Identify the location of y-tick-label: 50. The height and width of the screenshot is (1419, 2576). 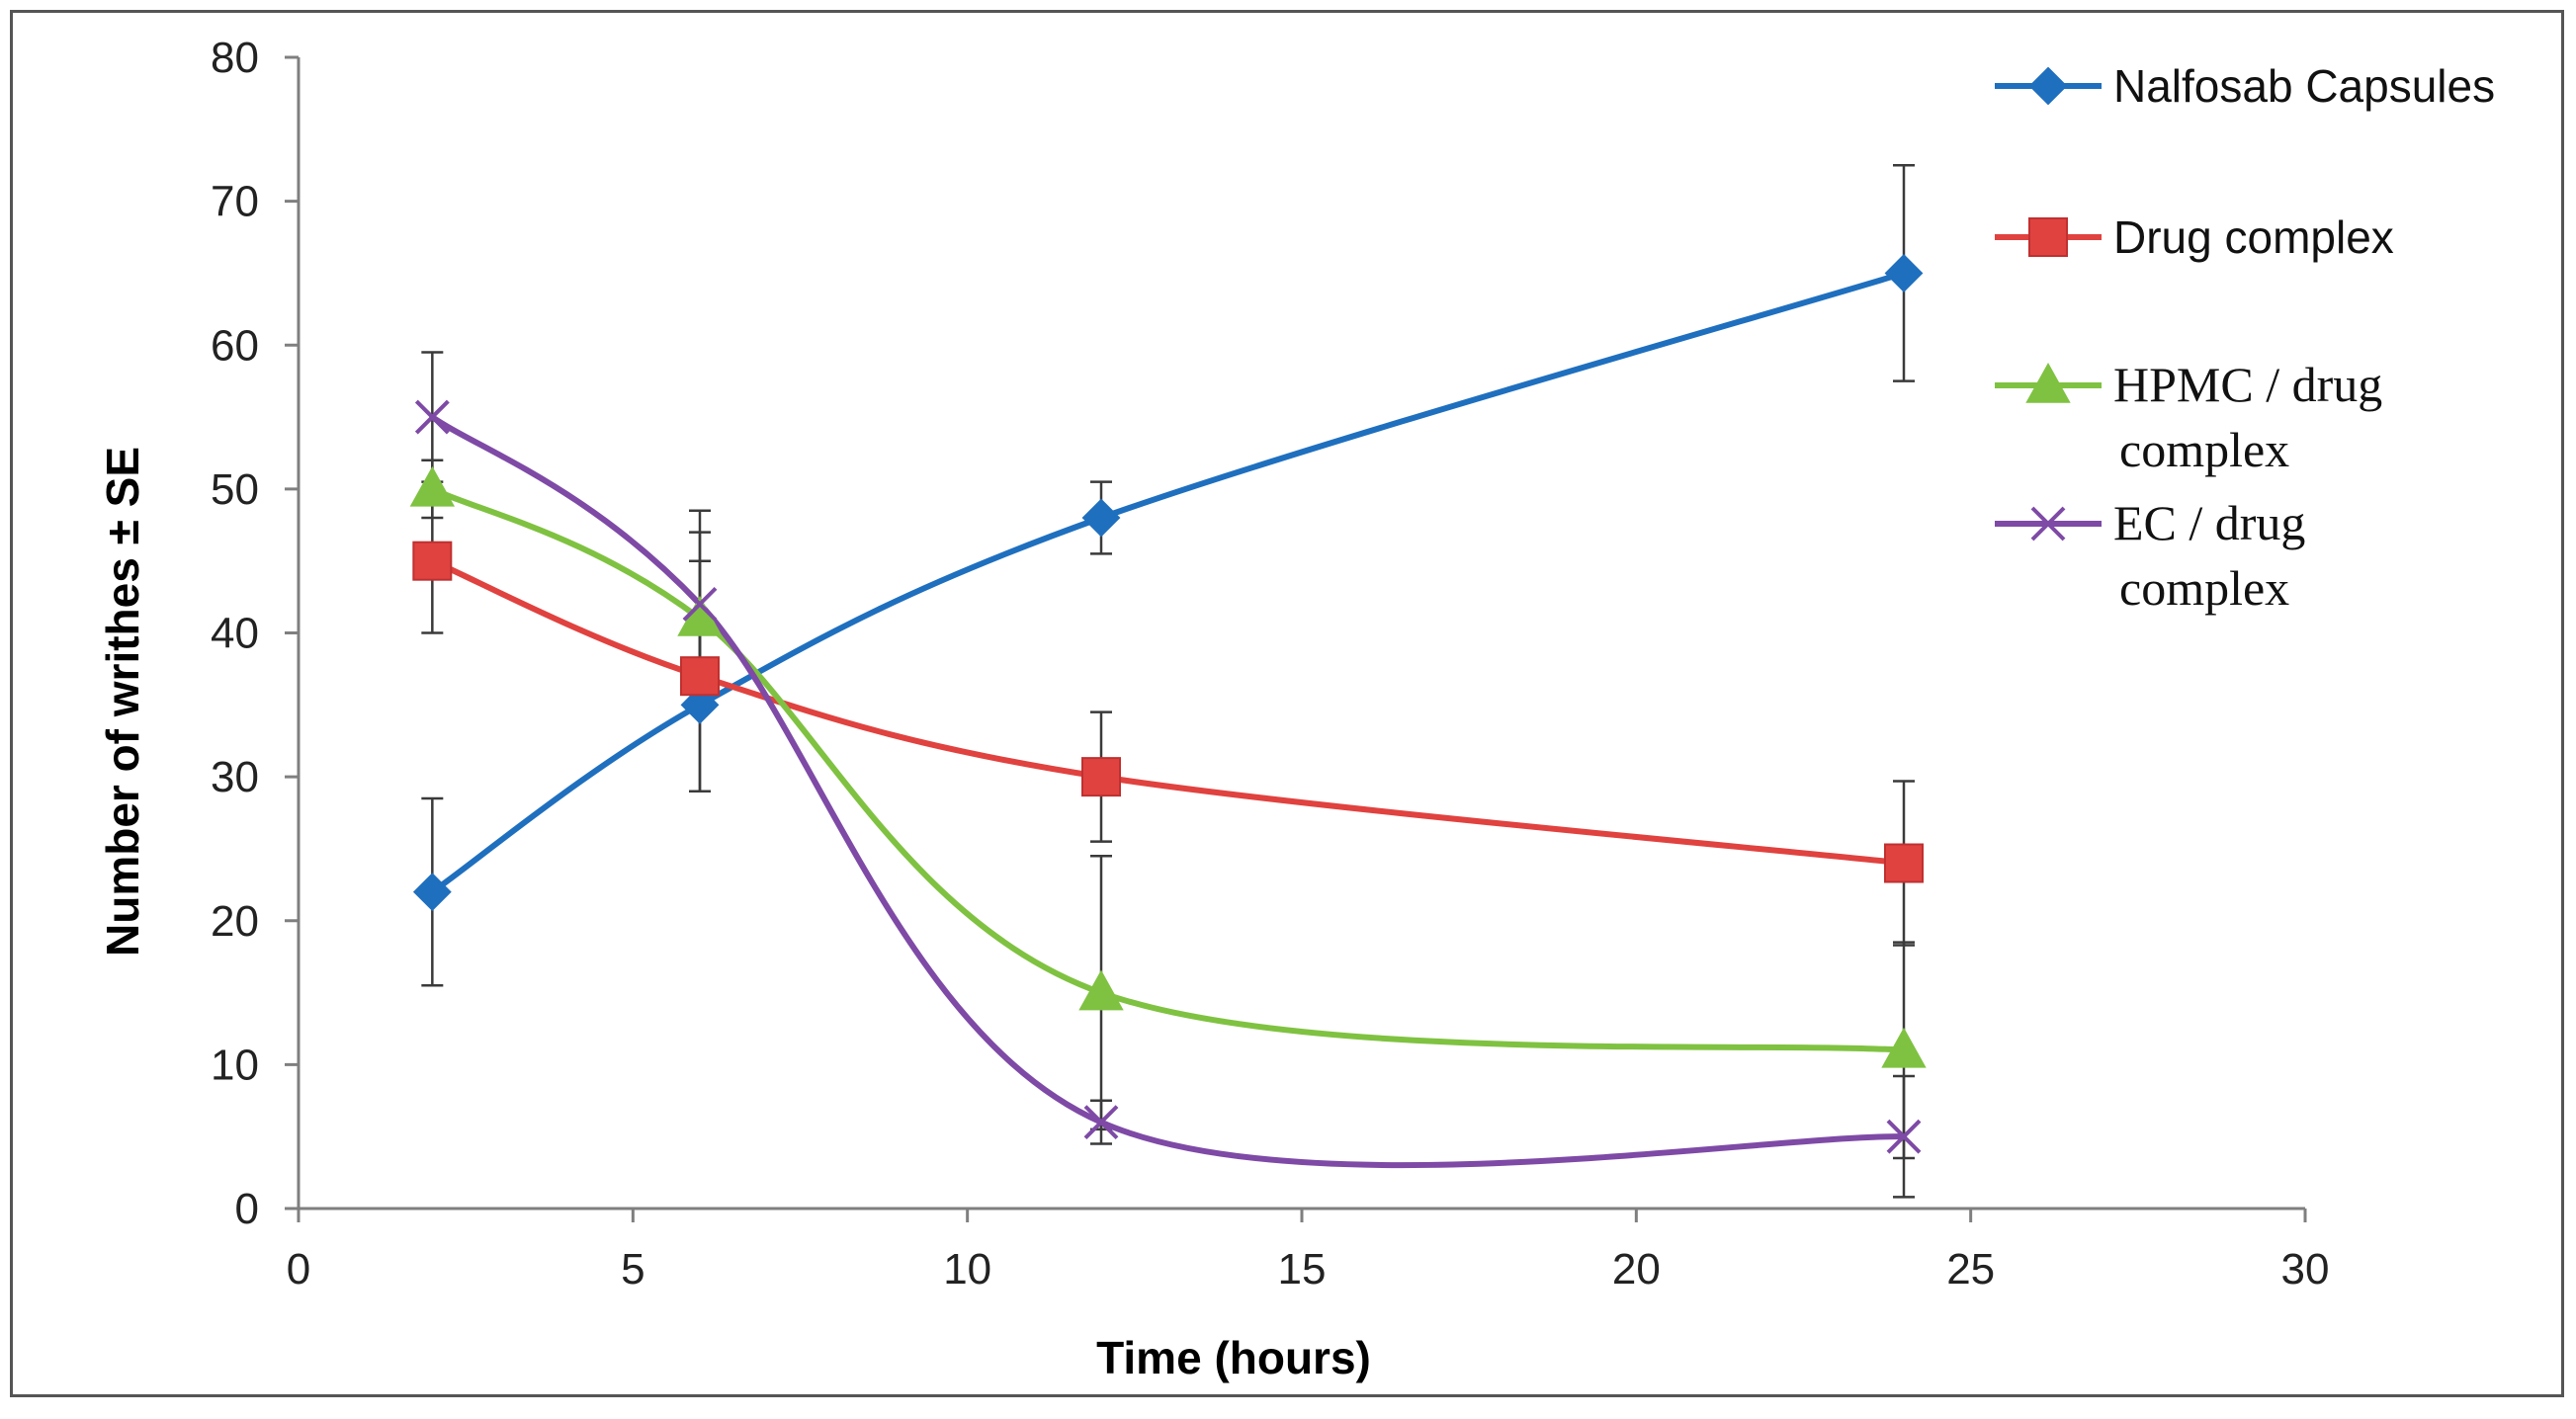
(235, 489).